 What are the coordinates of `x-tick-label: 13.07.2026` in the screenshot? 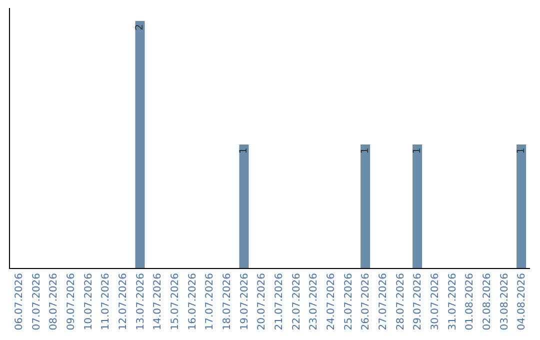 It's located at (140, 301).